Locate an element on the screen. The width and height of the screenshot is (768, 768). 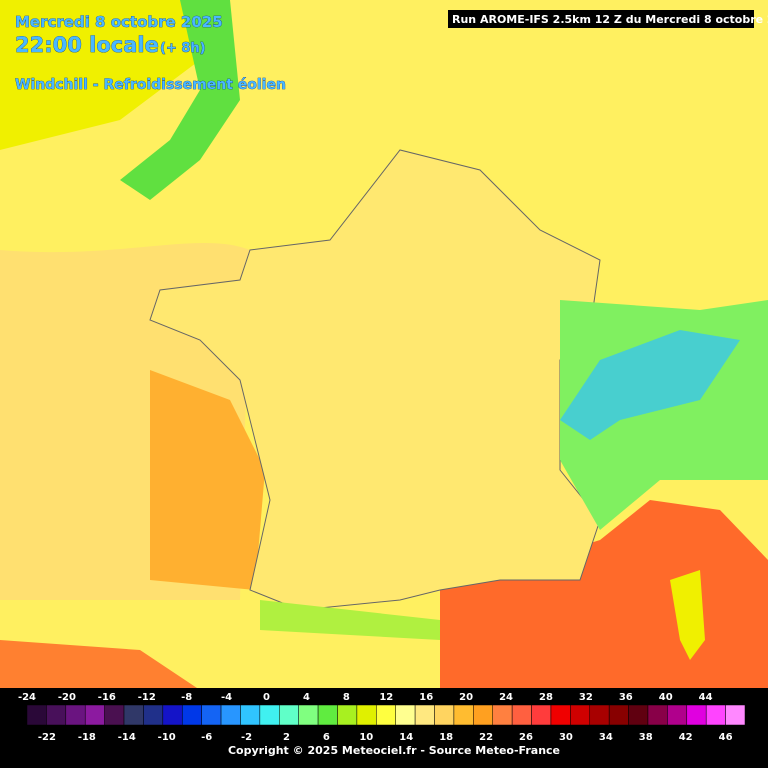
legend-label: -2 is located at coordinates (246, 737).